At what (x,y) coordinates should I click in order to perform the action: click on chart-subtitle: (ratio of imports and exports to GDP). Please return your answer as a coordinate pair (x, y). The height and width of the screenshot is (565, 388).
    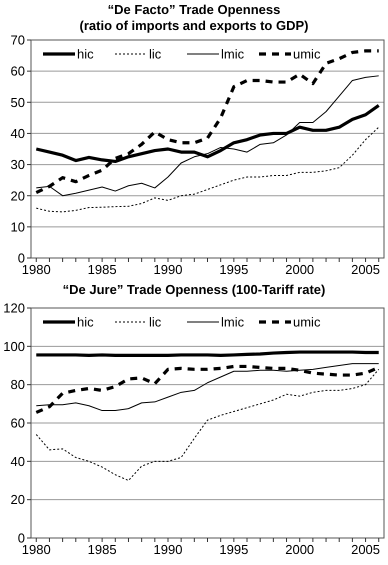
    Looking at the image, I should click on (194, 25).